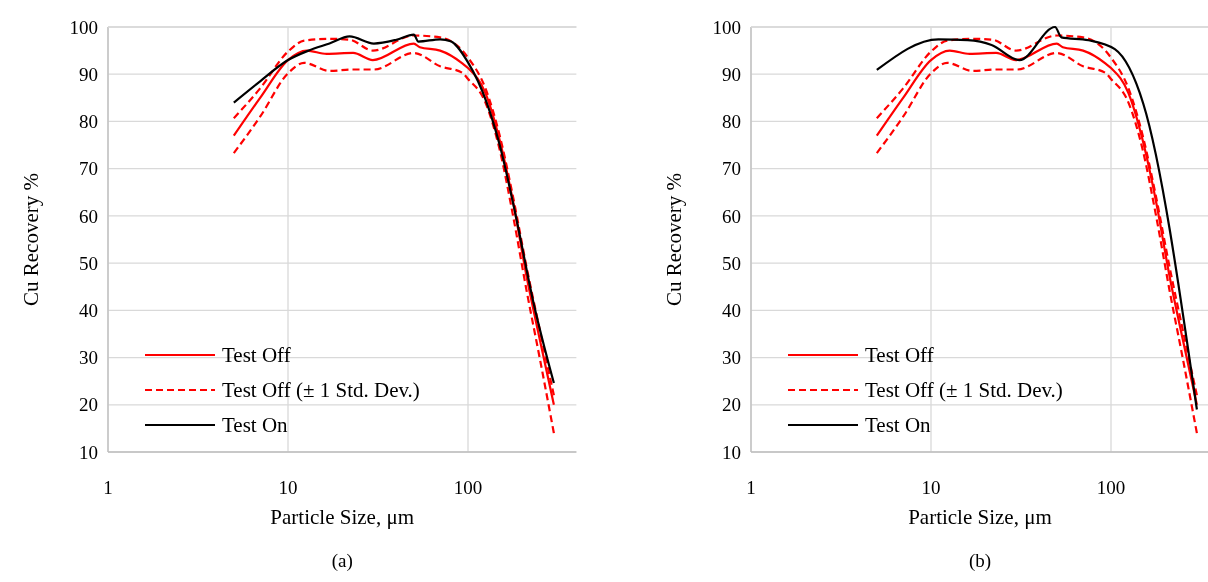 This screenshot has height=582, width=1208. Describe the element at coordinates (342, 561) in the screenshot. I see `text: (a)` at that location.